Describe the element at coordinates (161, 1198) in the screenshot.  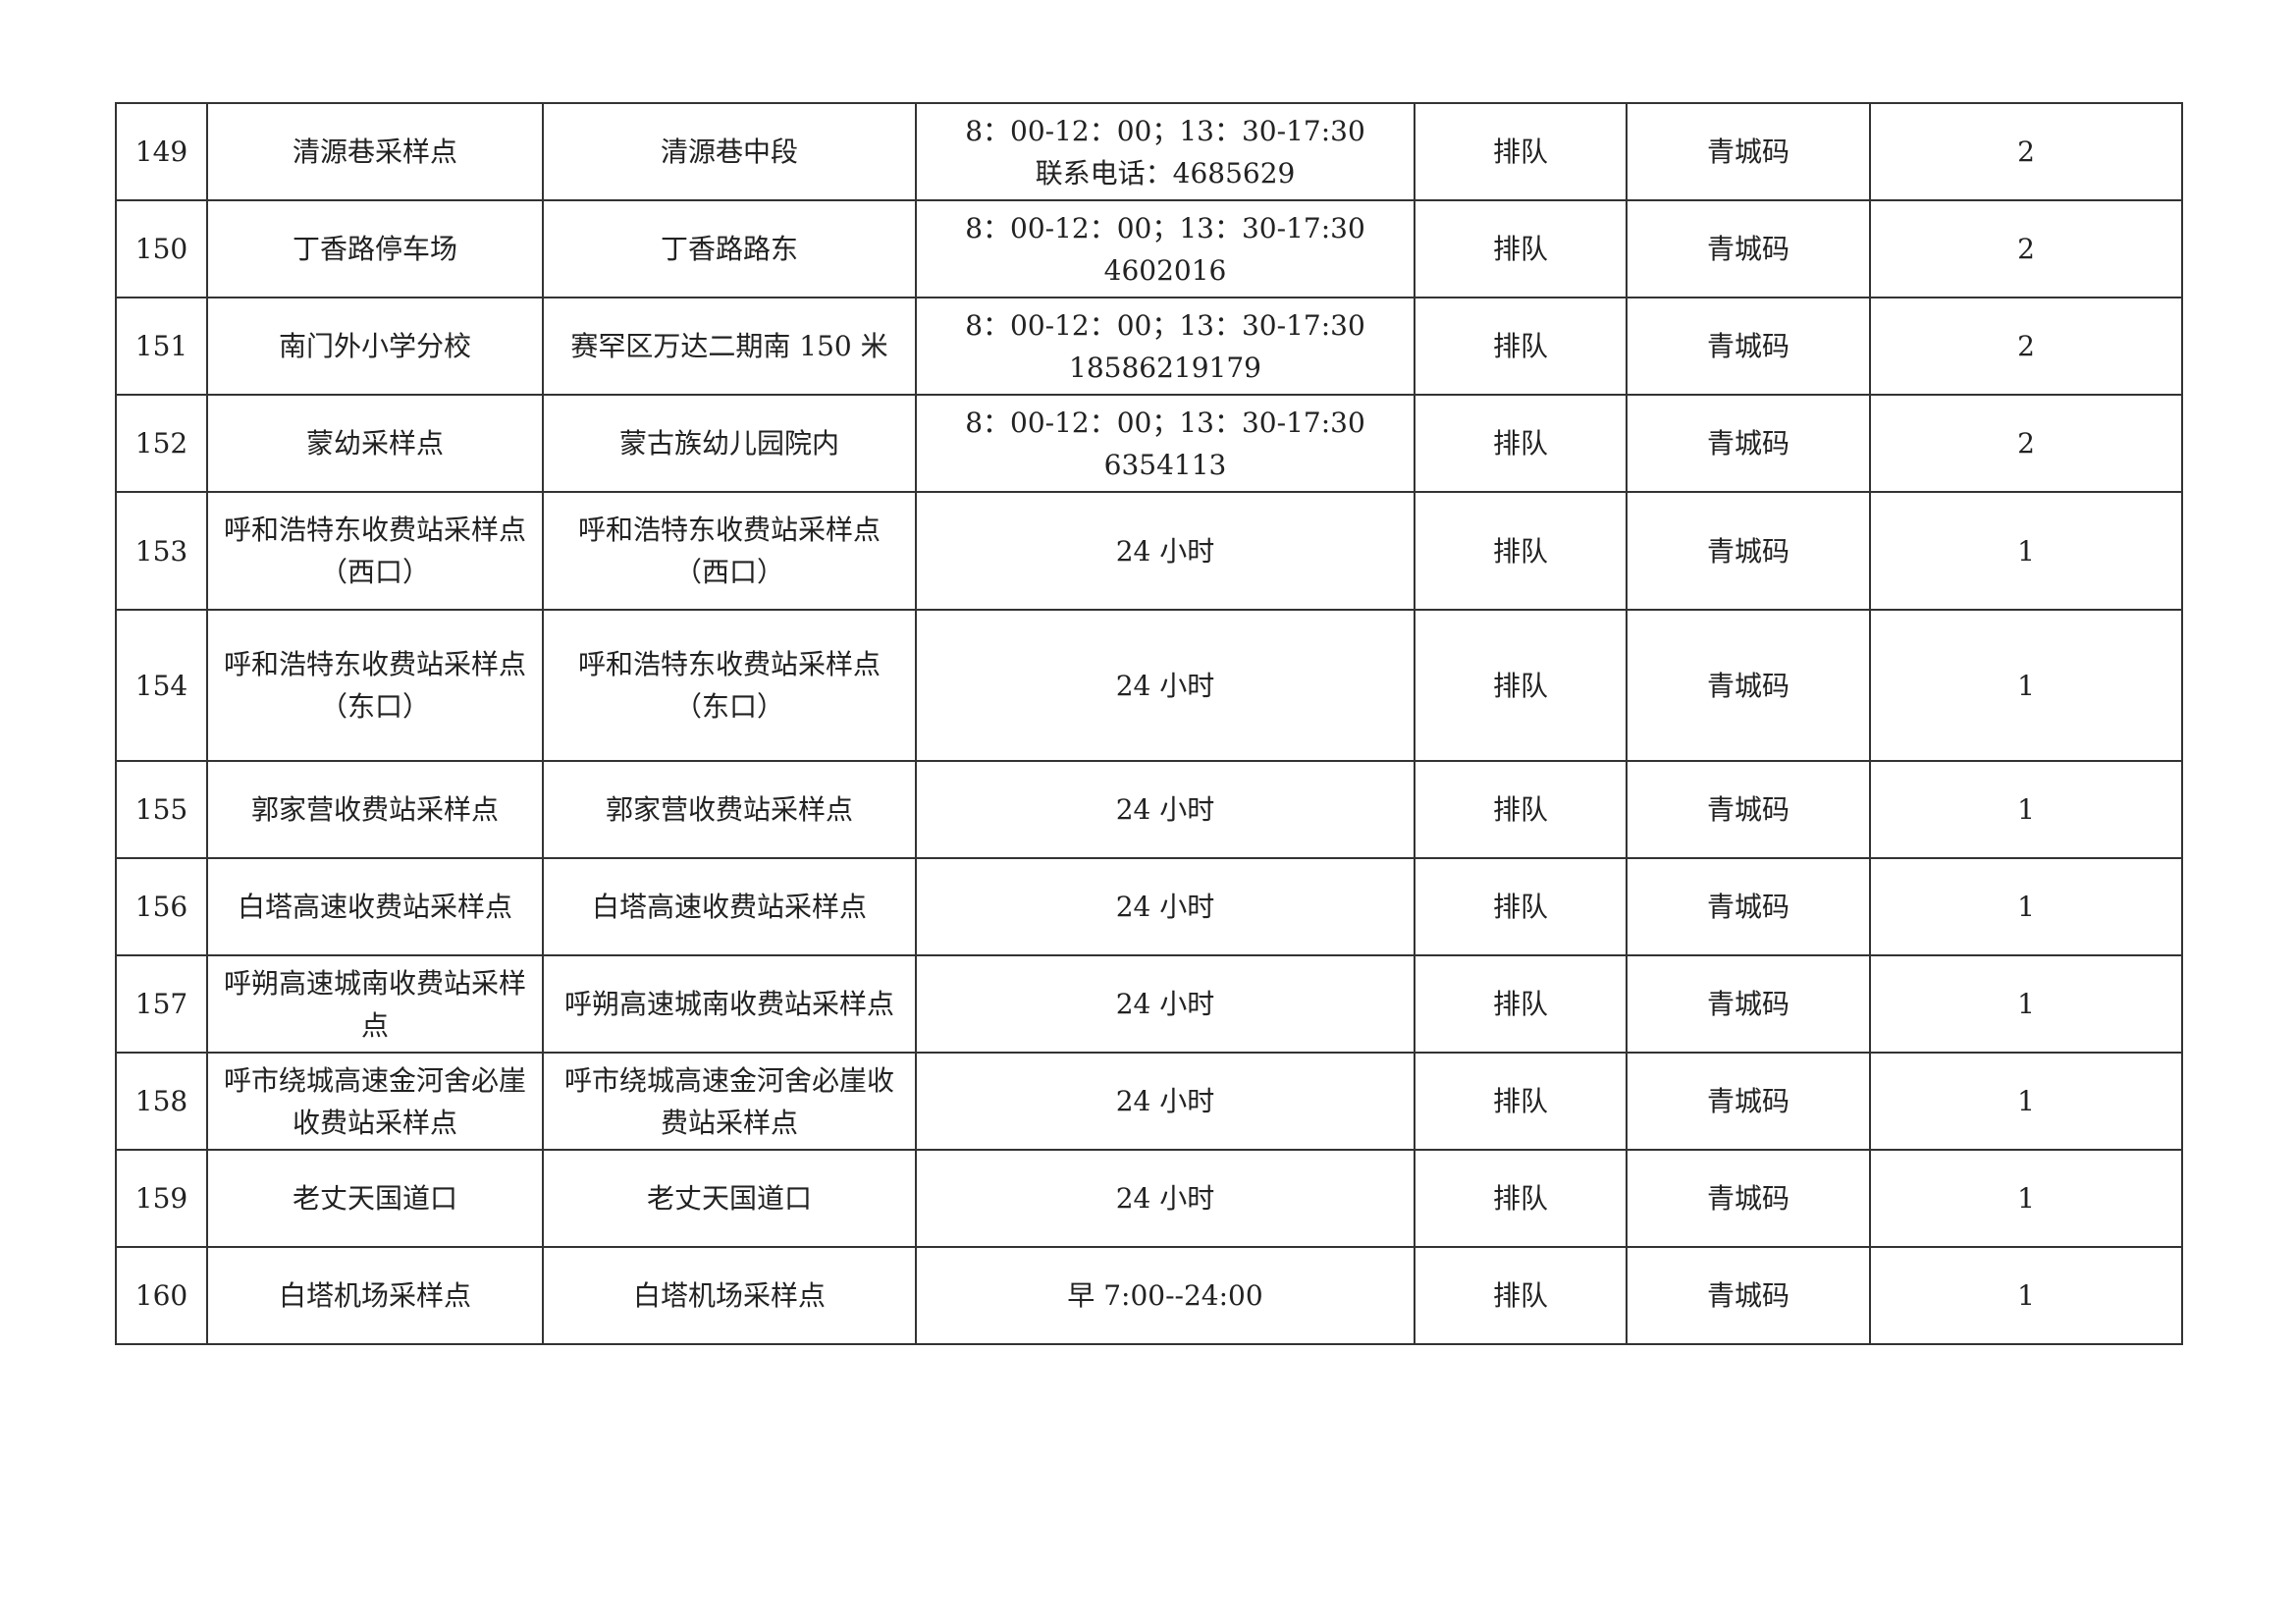
I see `row-number-cell: 159` at that location.